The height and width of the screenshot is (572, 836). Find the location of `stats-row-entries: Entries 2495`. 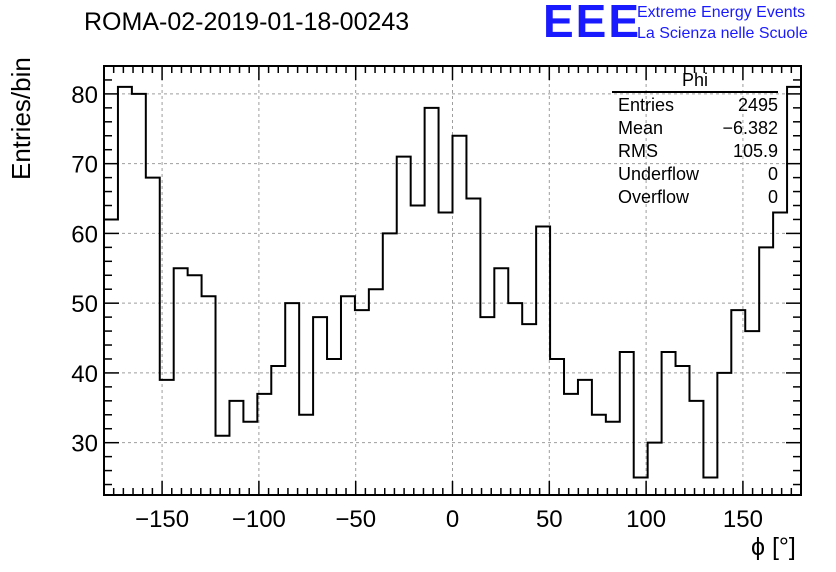

stats-row-entries: Entries 2495 is located at coordinates (695, 105).